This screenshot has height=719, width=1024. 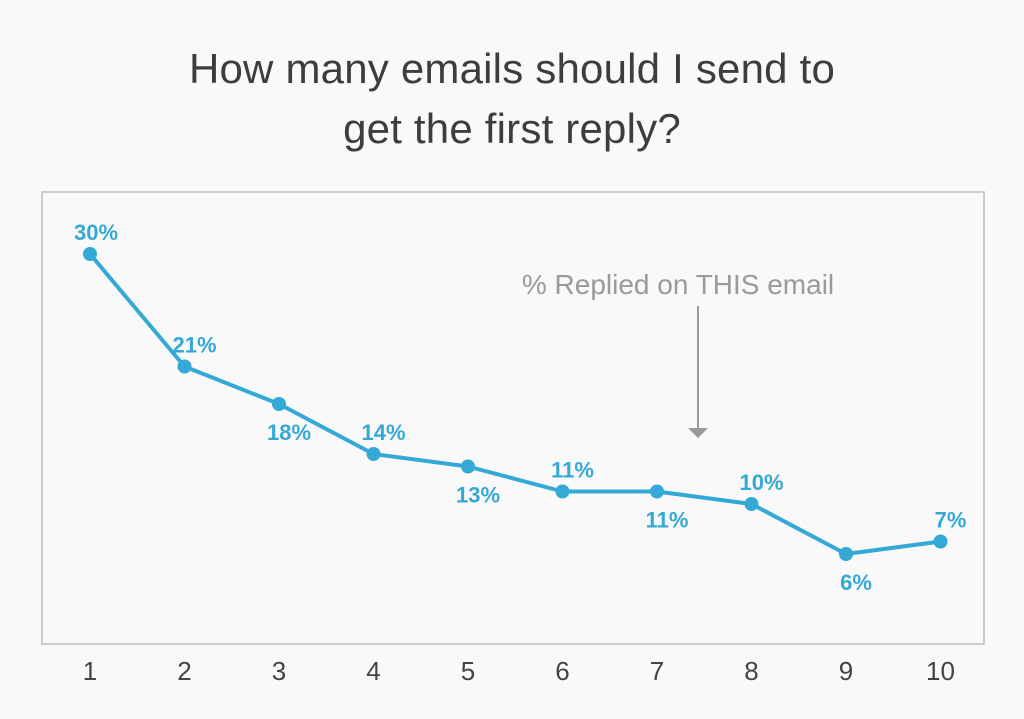 I want to click on annotation-arrow-head, so click(x=698, y=433).